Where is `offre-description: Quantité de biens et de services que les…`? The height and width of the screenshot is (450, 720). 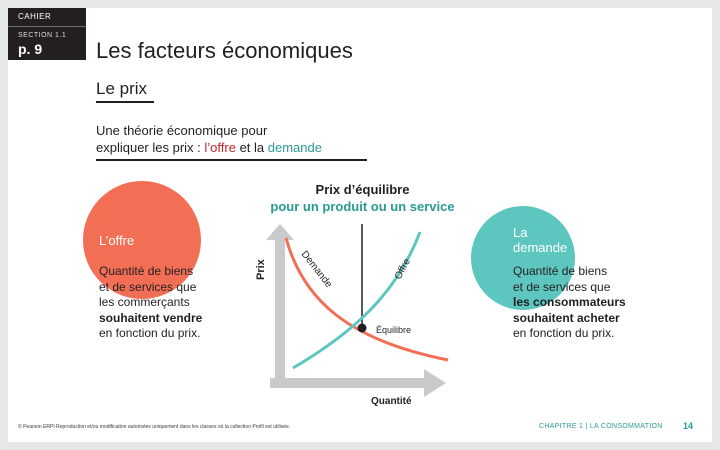 offre-description: Quantité de biens et de services que les… is located at coordinates (166, 303).